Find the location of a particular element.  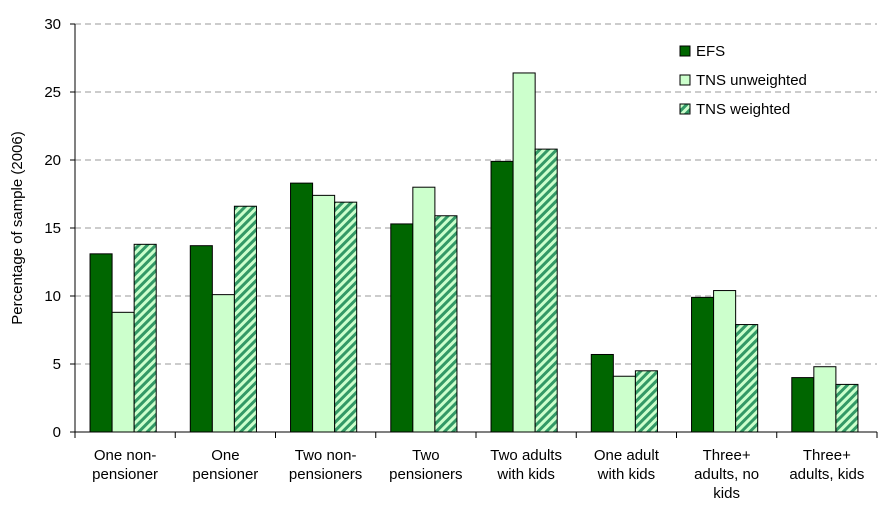

x-tick-label: Two pensioners is located at coordinates (425, 465).